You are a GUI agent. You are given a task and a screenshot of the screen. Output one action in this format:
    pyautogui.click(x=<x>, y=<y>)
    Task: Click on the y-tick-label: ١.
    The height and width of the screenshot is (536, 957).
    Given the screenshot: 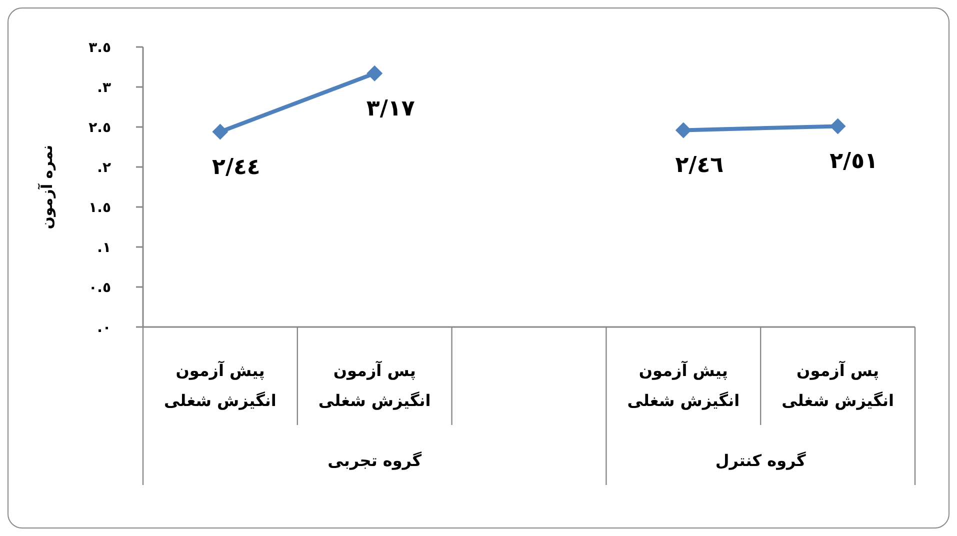 What is the action you would take?
    pyautogui.click(x=104, y=248)
    